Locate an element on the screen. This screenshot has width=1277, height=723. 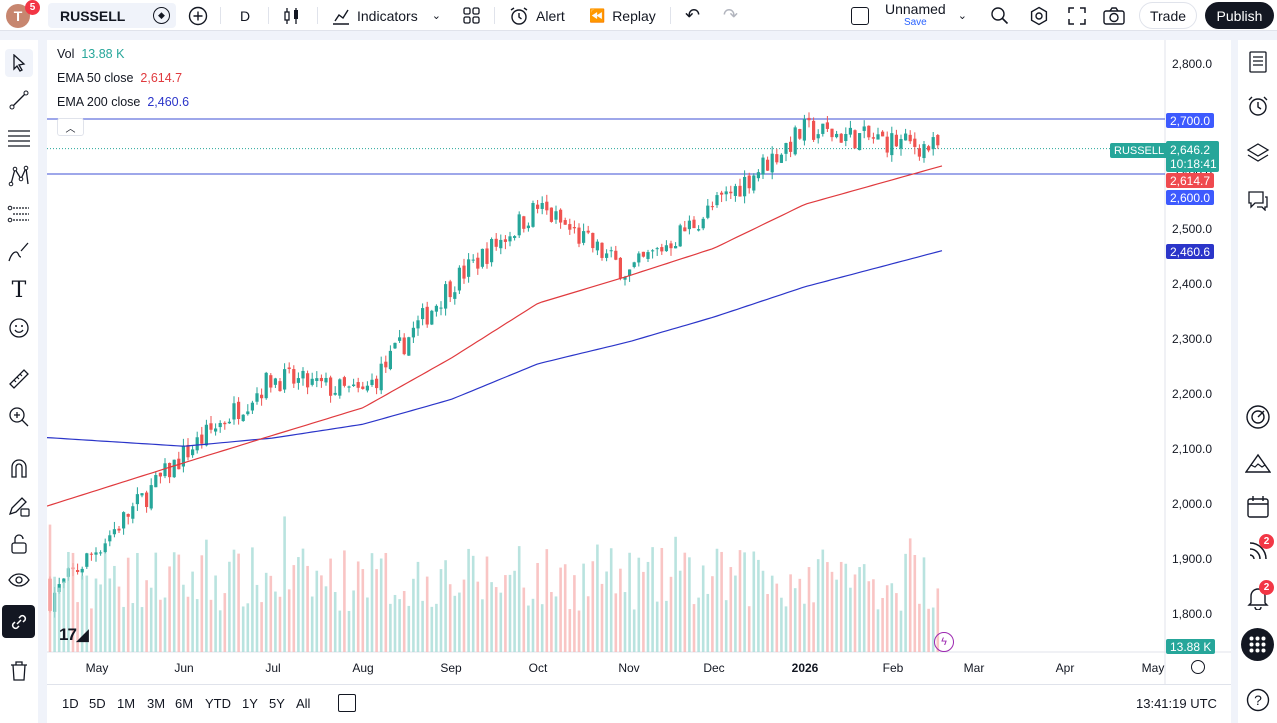
range-ytd-button: YTD is located at coordinates (218, 703).